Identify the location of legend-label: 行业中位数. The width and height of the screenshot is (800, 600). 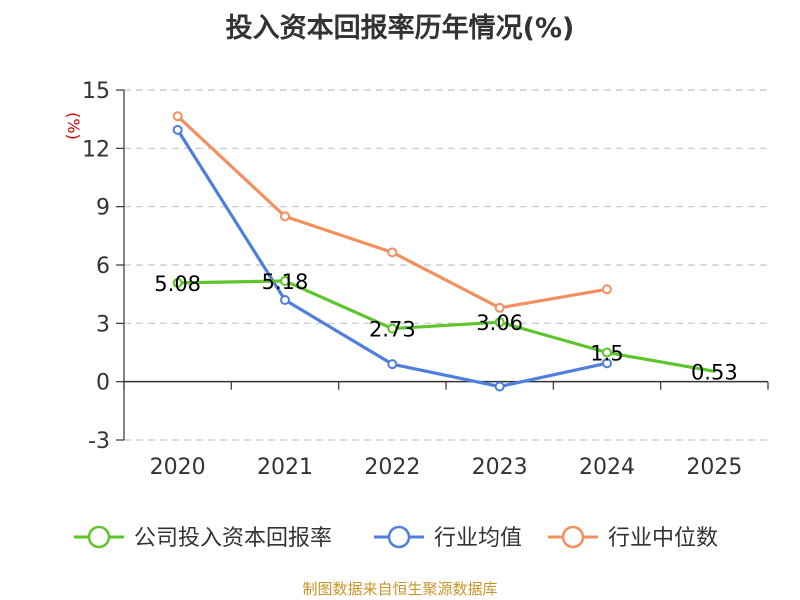
(663, 538).